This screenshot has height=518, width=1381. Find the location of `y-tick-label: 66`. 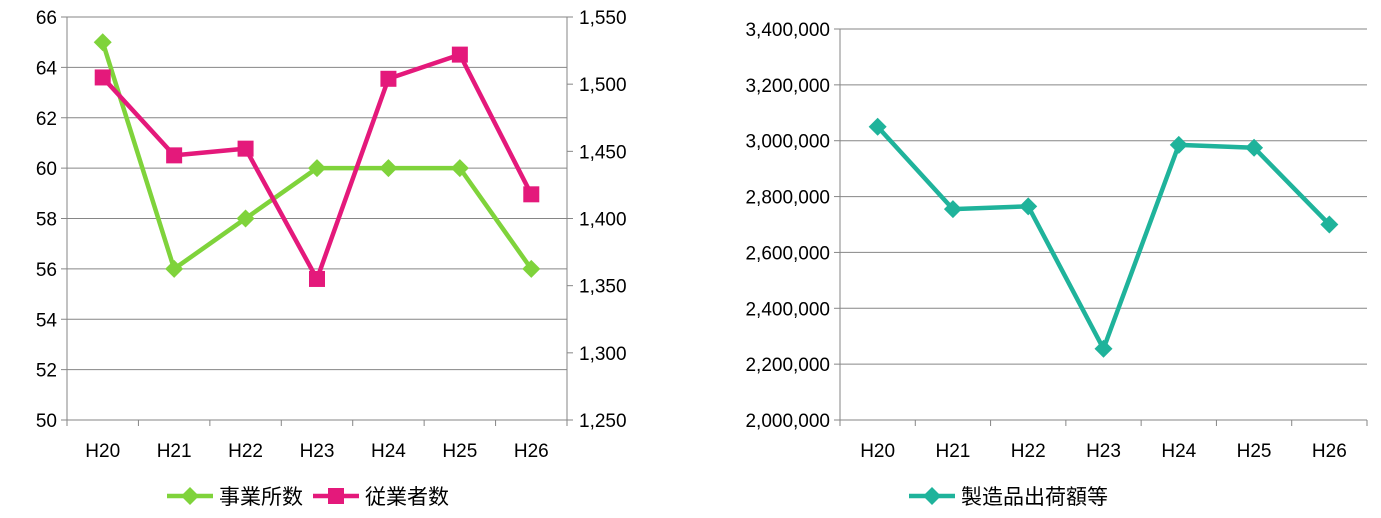

y-tick-label: 66 is located at coordinates (46, 18).